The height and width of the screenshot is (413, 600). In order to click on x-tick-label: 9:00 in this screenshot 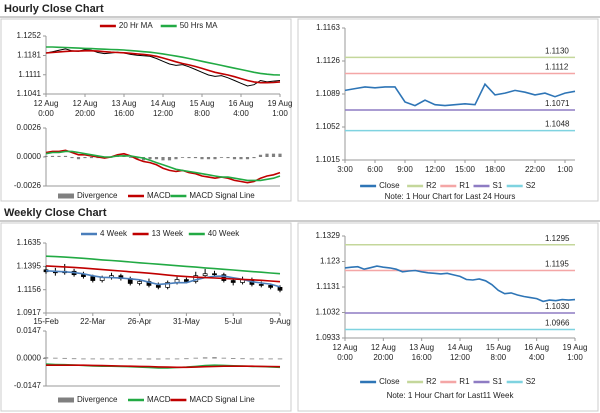, I will do `click(405, 169)`.